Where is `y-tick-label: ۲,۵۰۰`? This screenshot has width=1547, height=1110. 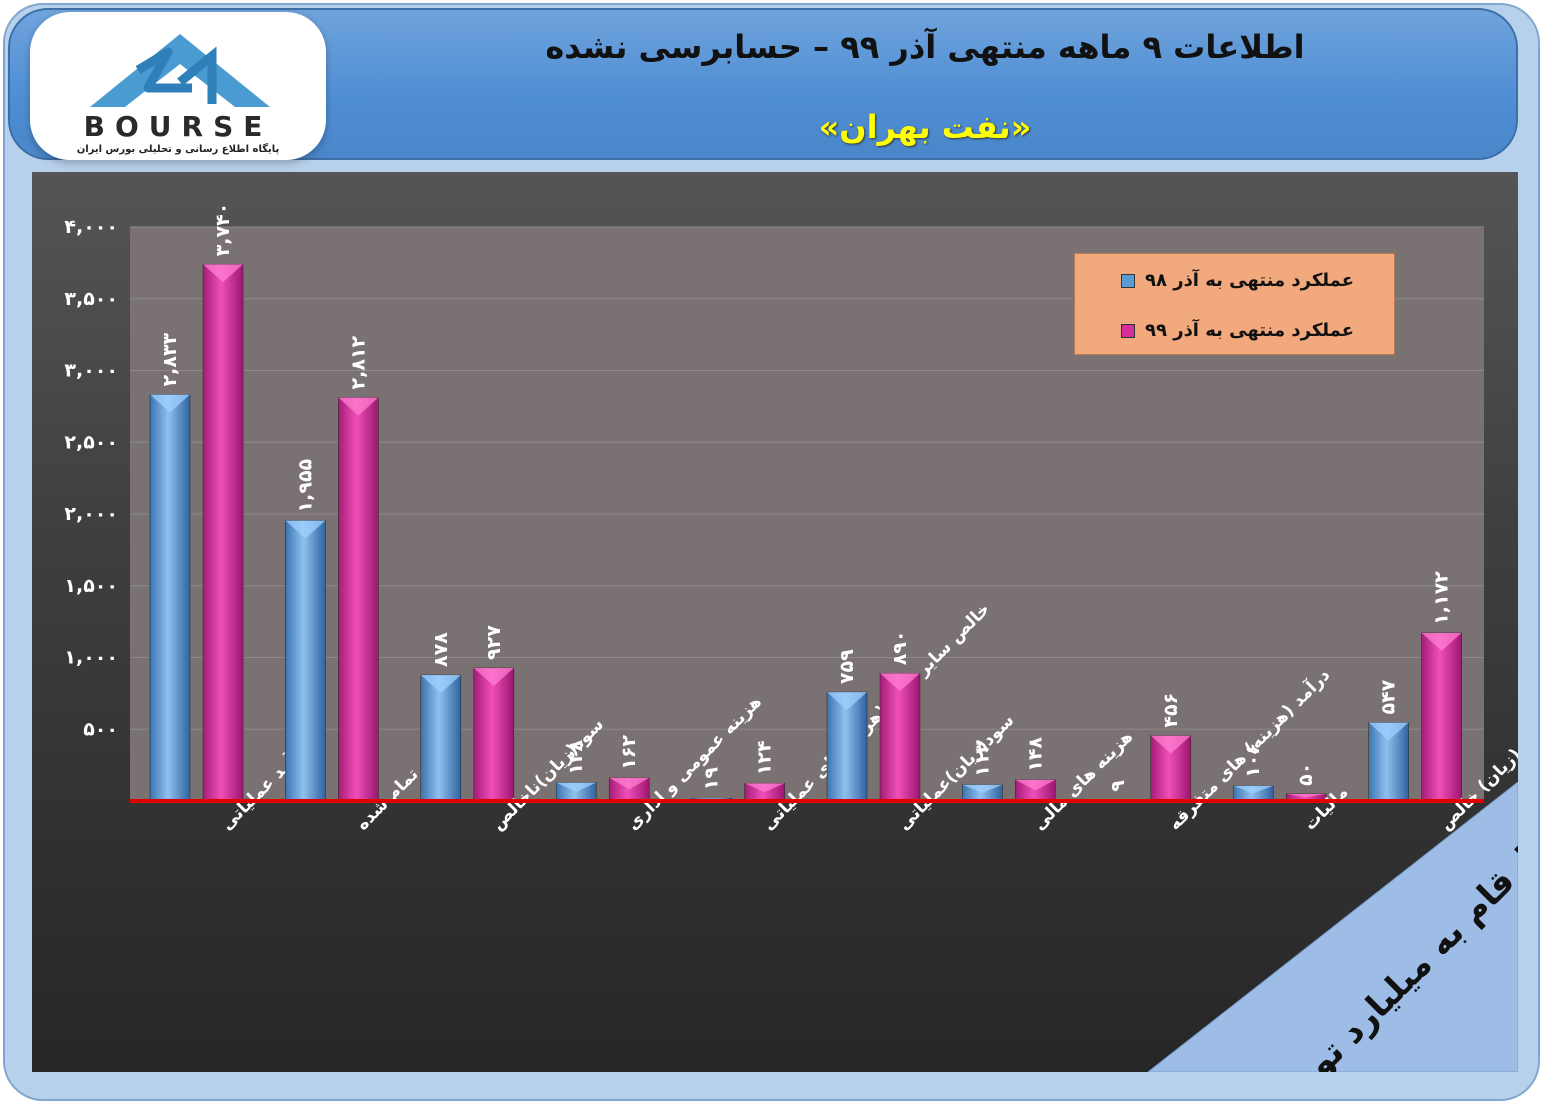
y-tick-label: ۲,۵۰۰ is located at coordinates (91, 442).